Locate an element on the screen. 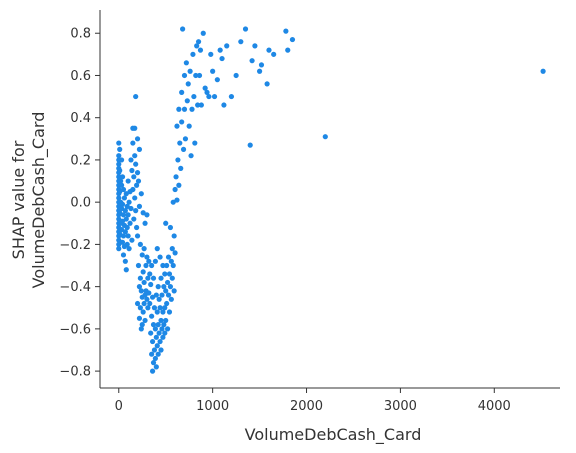  x-tick-label: 0 is located at coordinates (119, 406).